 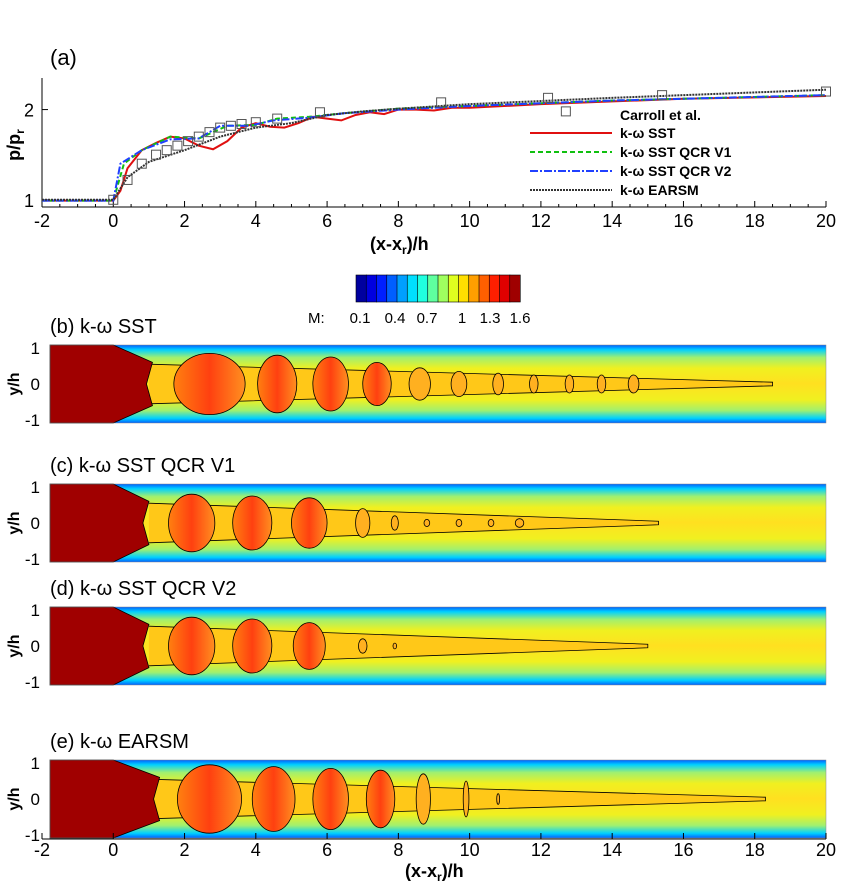 What do you see at coordinates (418, 244) in the screenshot?
I see `x-axis-label-tail: )/h` at bounding box center [418, 244].